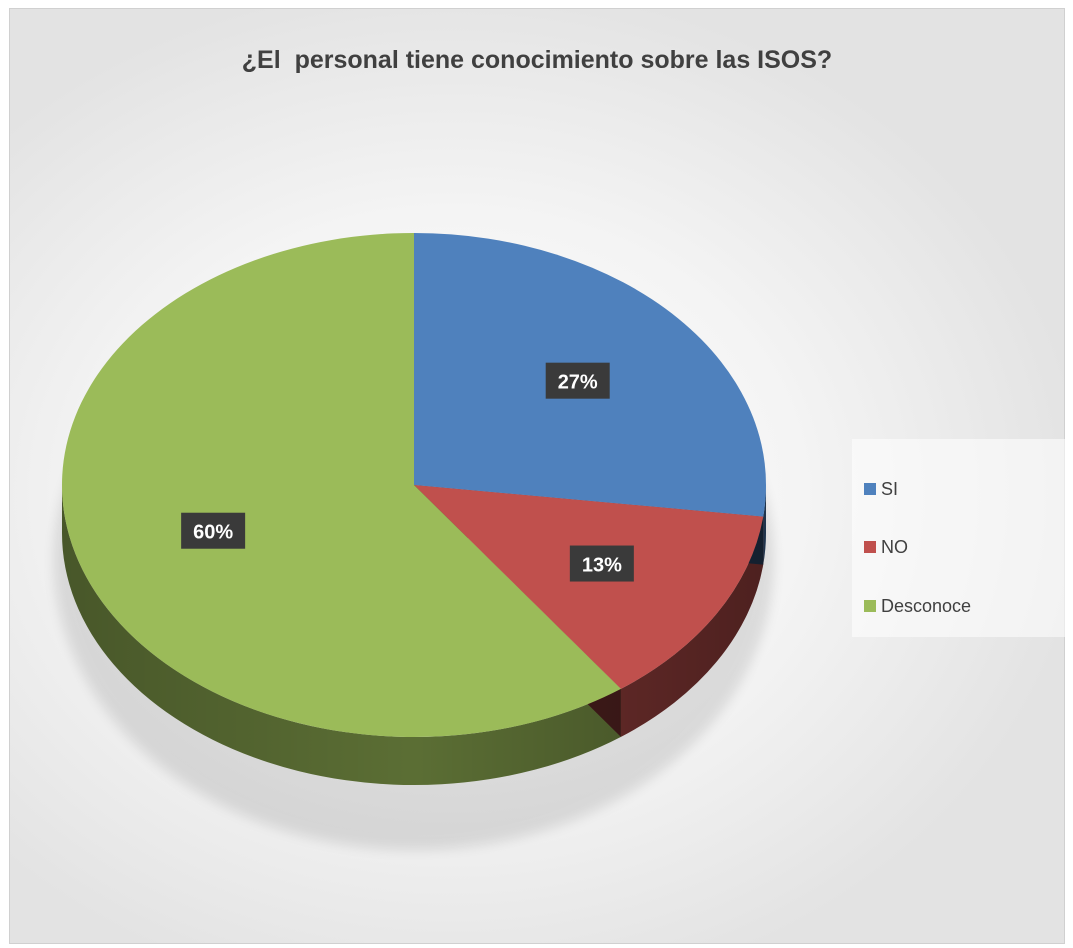 This screenshot has height=948, width=1073. I want to click on chart-legend: SI NO Desconoce, so click(959, 538).